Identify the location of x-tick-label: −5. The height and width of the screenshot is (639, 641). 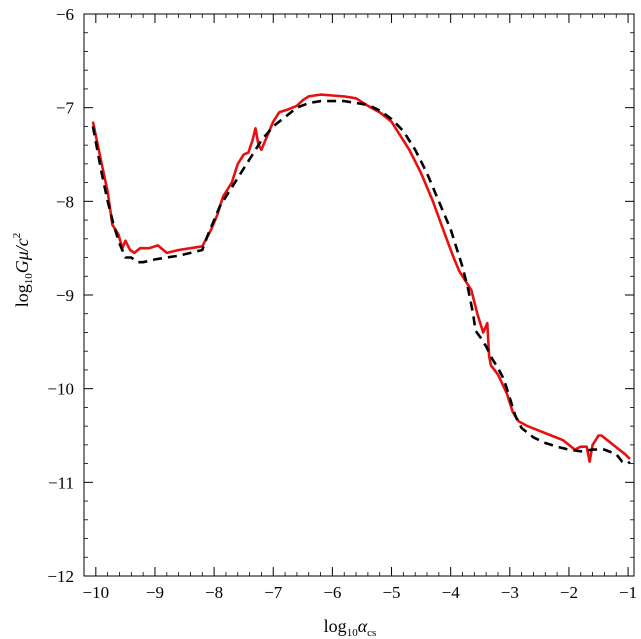
(391, 592).